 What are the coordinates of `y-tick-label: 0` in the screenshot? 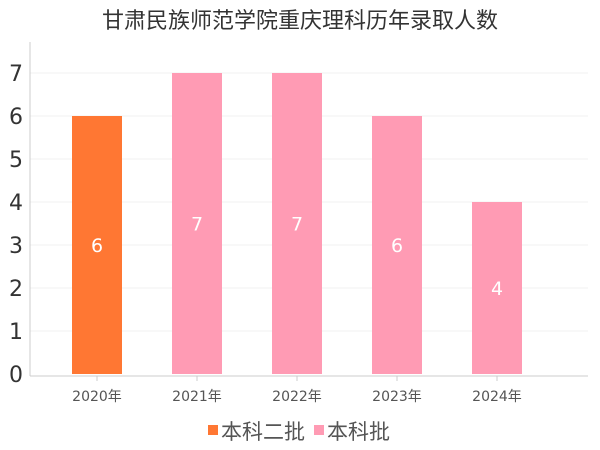 It's located at (16, 375).